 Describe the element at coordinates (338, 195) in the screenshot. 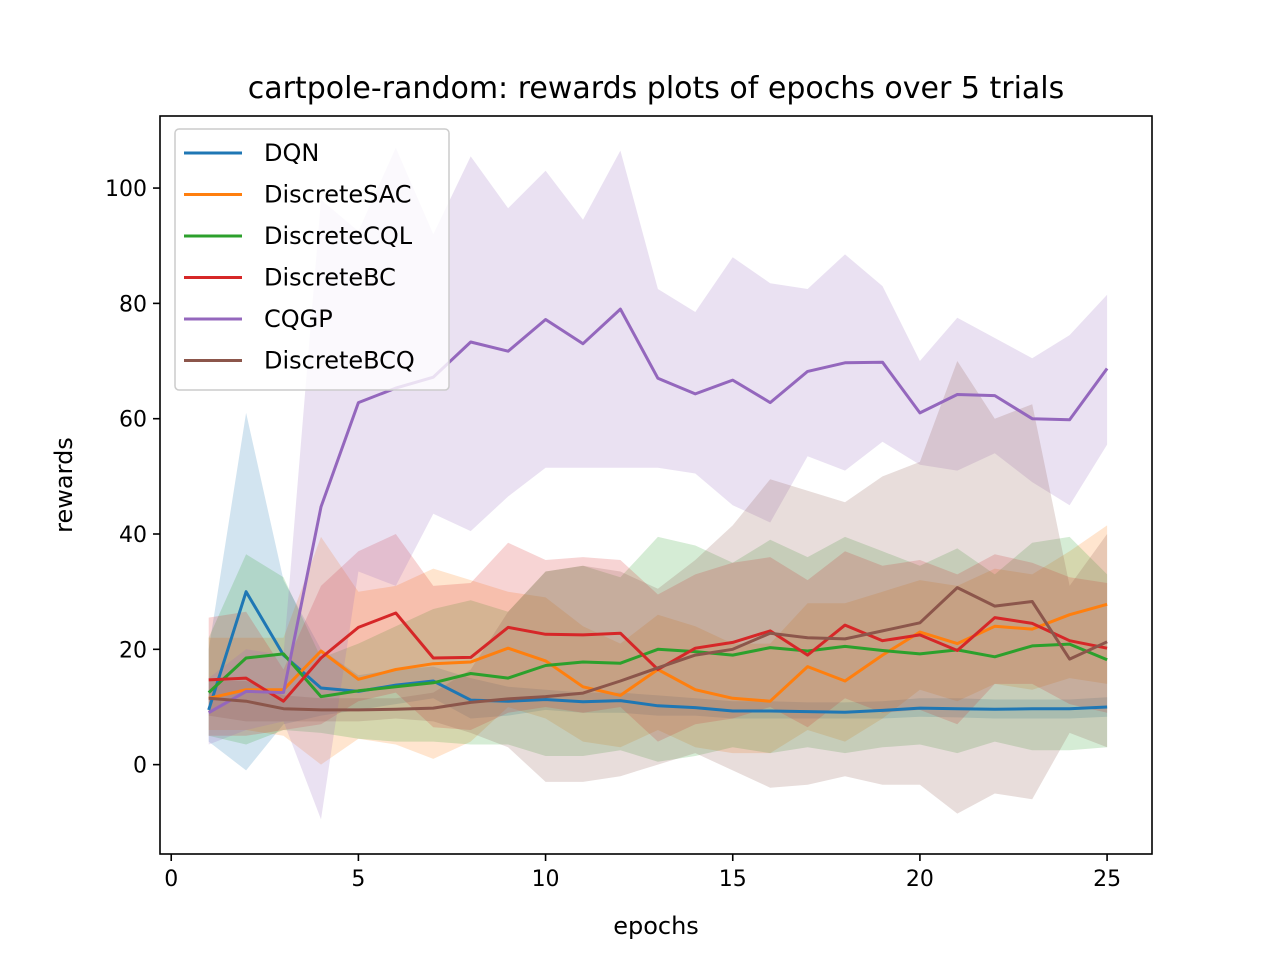

I see `legend-label-discretesac: DiscreteSAC` at that location.